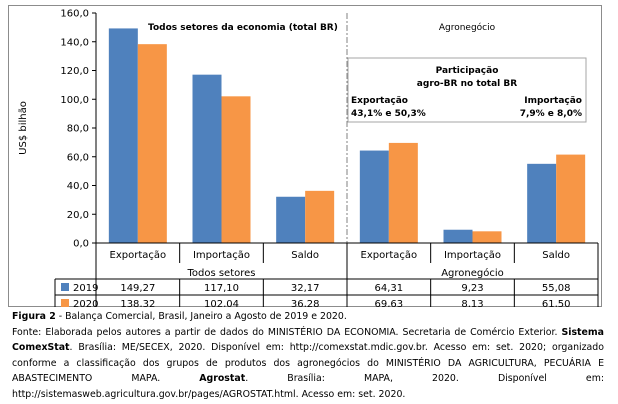 This screenshot has height=404, width=618. What do you see at coordinates (467, 27) in the screenshot?
I see `group-annotation: Agronegócio` at bounding box center [467, 27].